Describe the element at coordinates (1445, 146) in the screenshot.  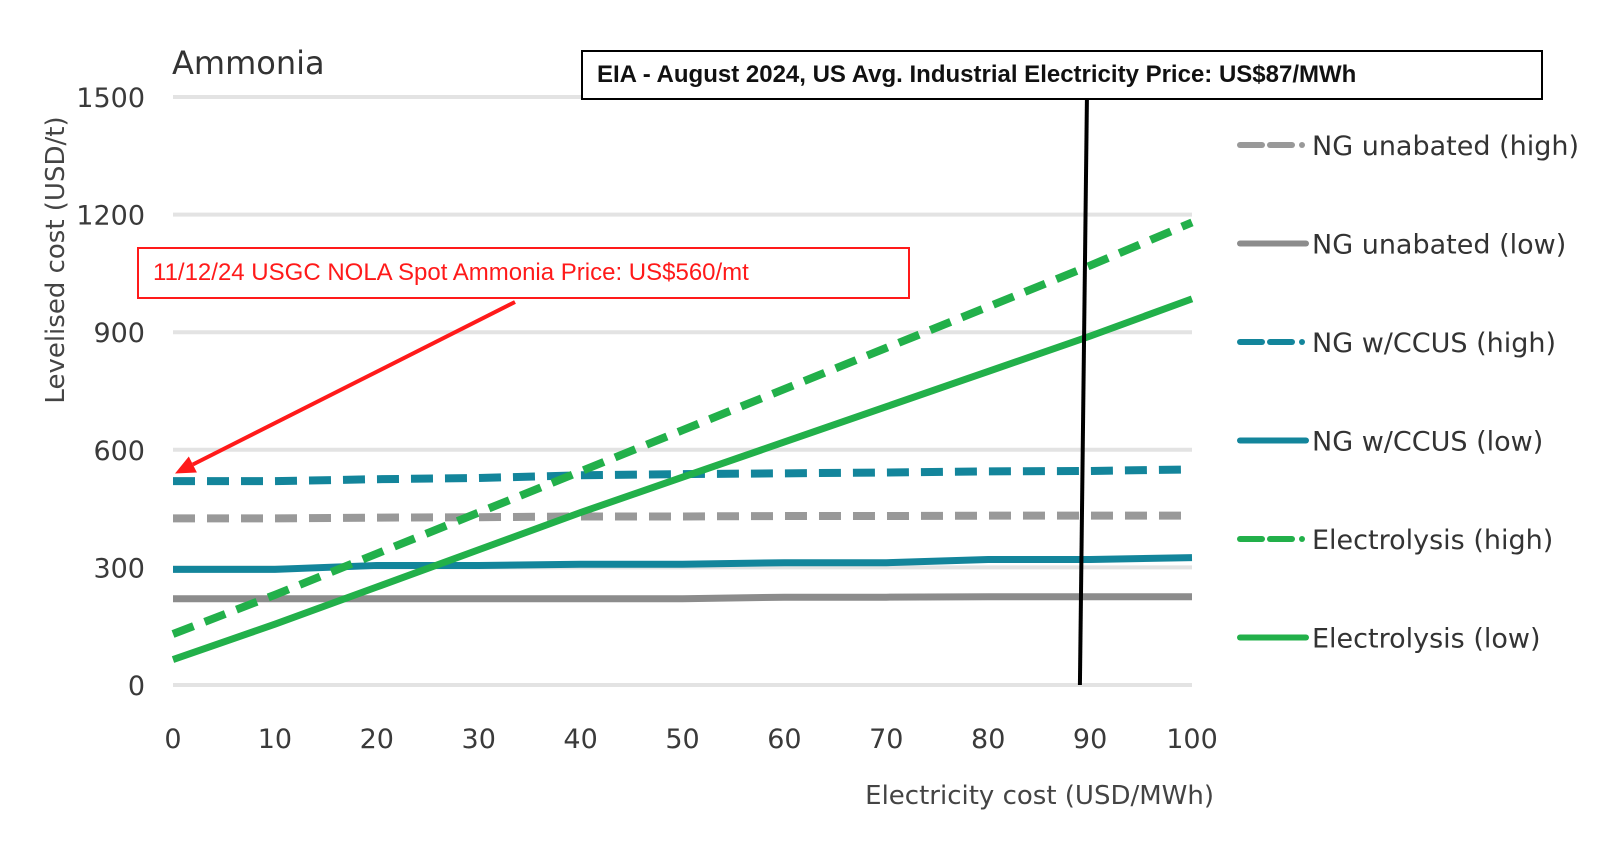
I see `legend-label: NG unabated (high)` at that location.